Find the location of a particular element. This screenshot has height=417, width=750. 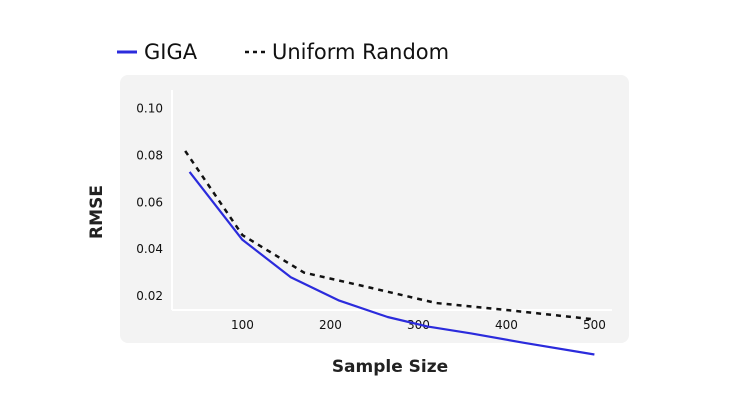

x-tick-label: 500 is located at coordinates (594, 325).